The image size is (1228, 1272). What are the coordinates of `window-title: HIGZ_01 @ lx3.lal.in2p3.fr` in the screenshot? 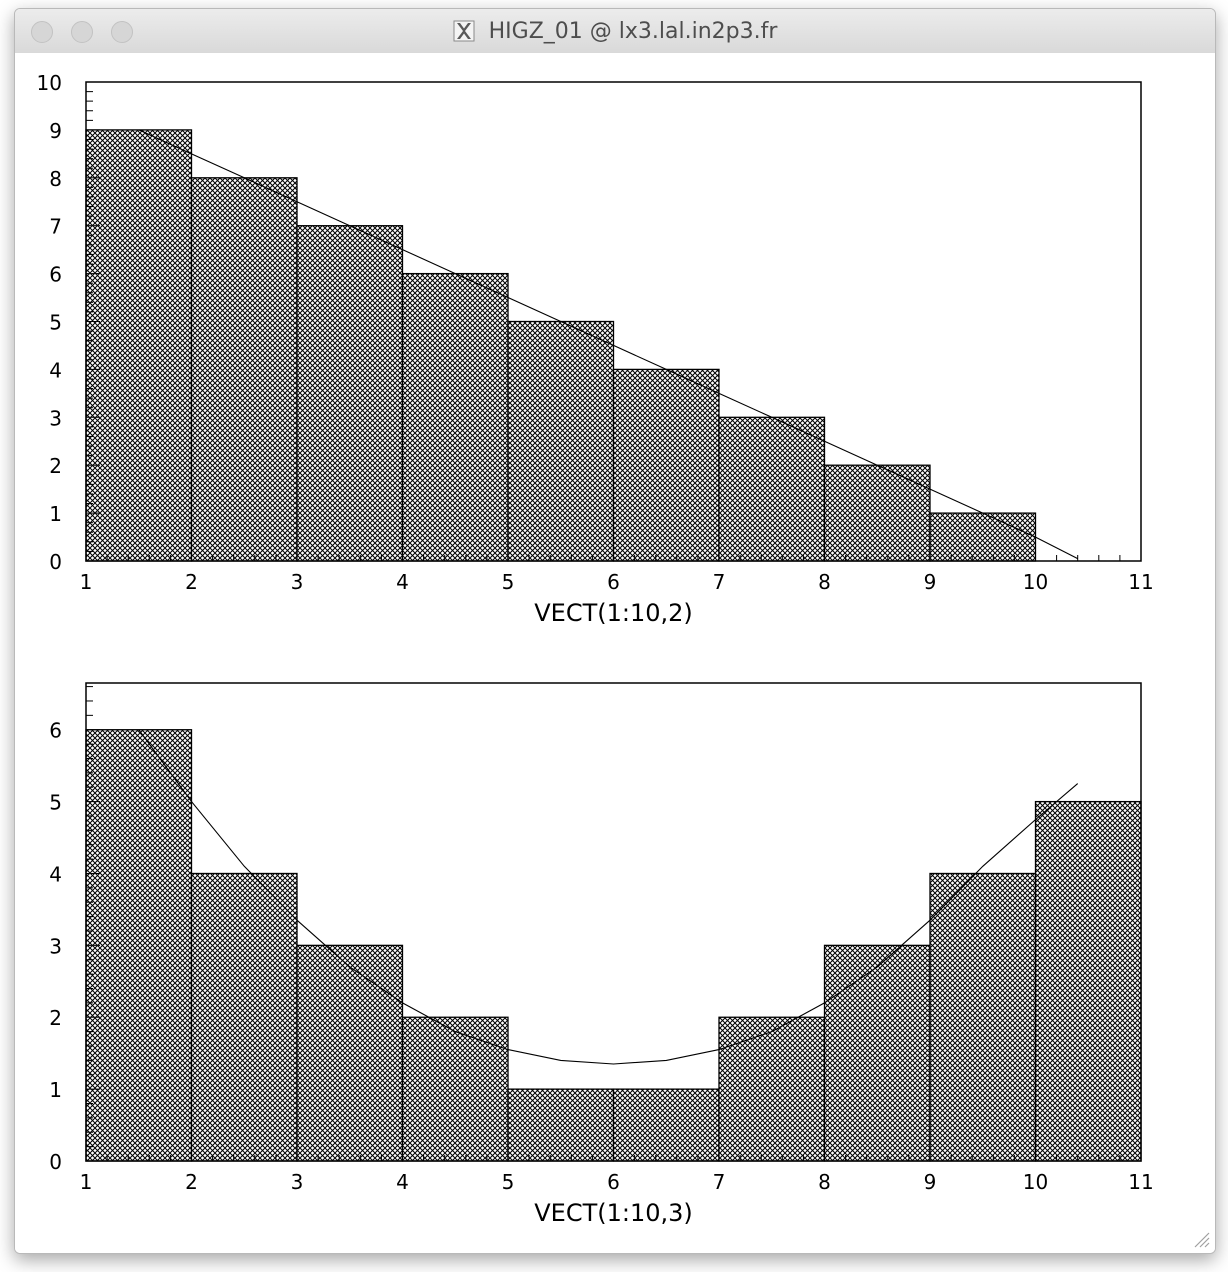 It's located at (633, 31).